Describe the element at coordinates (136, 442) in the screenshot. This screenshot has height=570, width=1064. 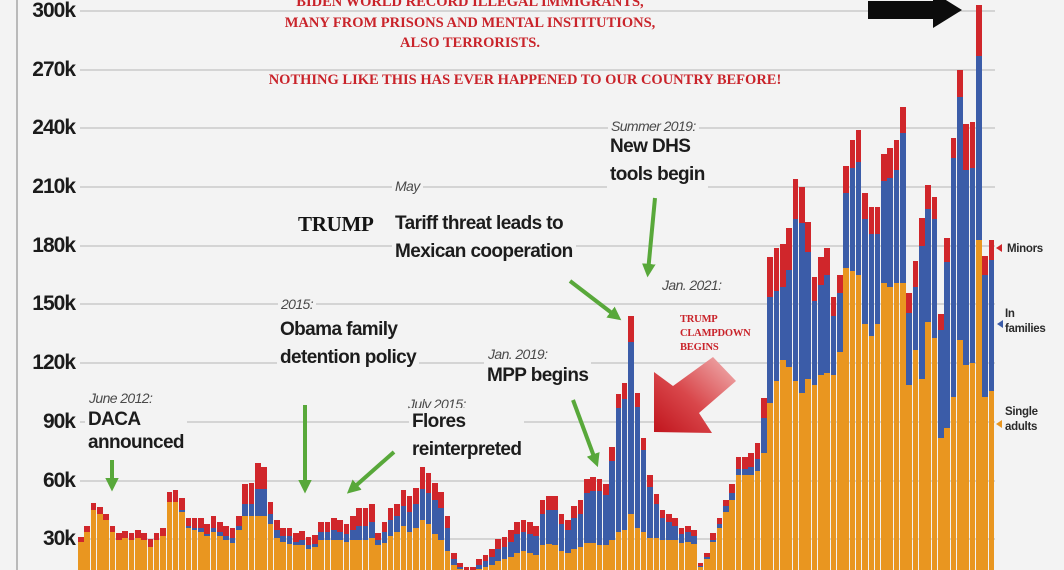
I see `daca-line-2: announced` at that location.